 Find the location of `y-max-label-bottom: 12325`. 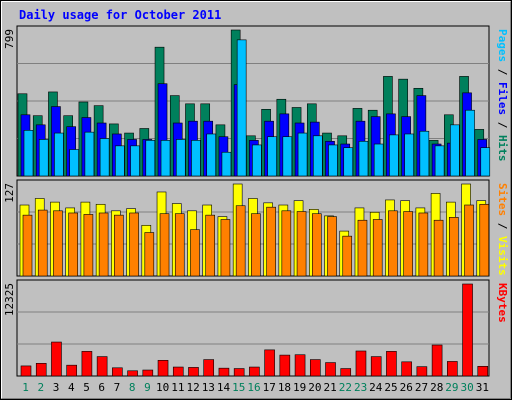

y-max-label-bottom: 12325 is located at coordinates (9, 299).